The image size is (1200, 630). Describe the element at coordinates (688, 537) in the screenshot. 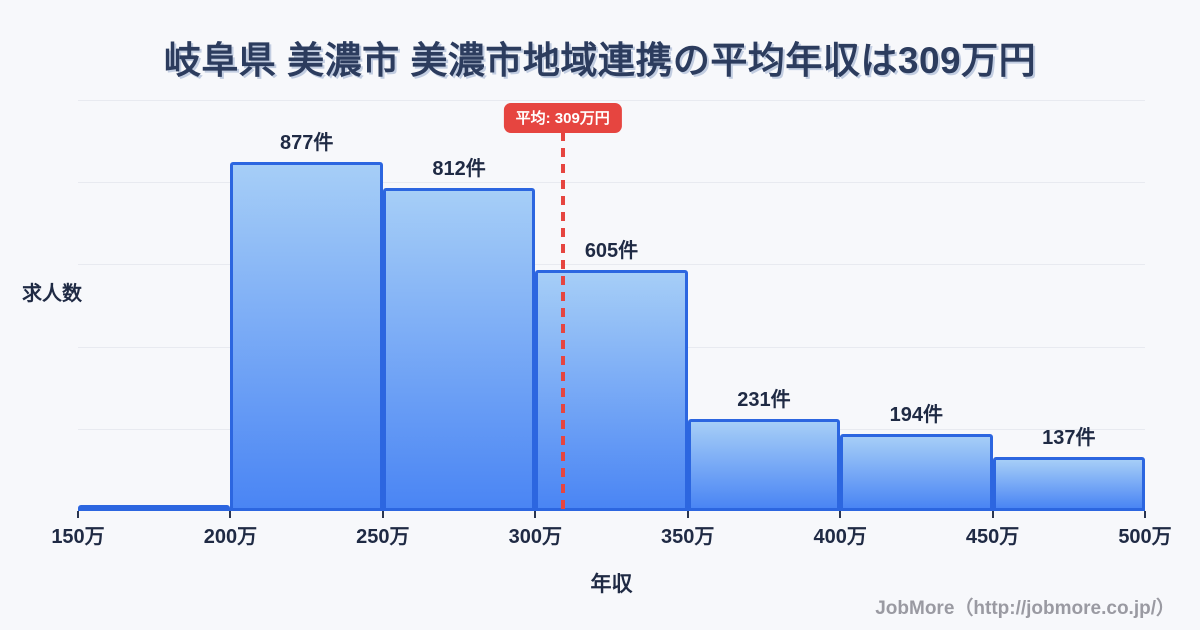

I see `x-tick-label: 350万` at that location.